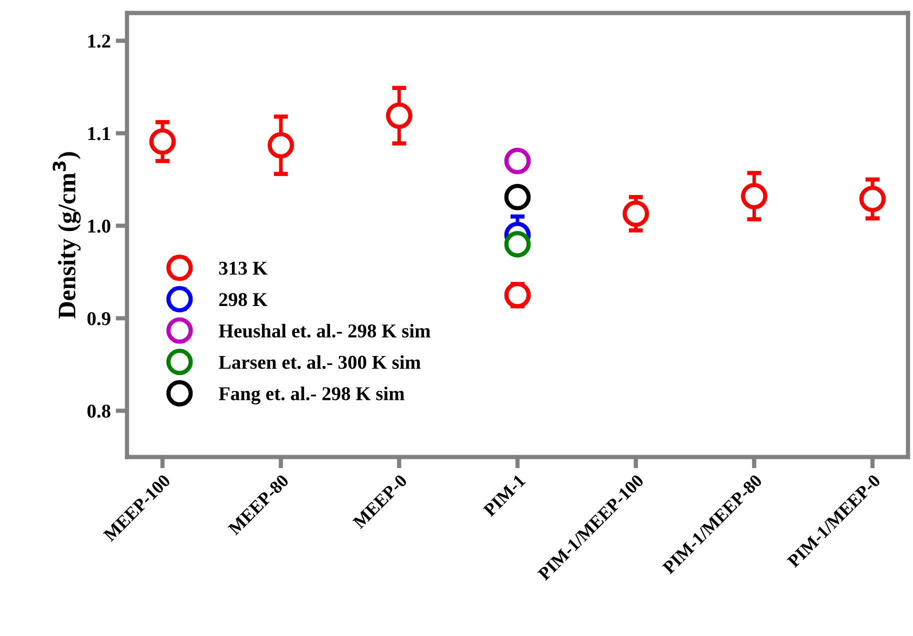 This screenshot has width=913, height=636. Describe the element at coordinates (311, 395) in the screenshot. I see `legend-label: Fang et. al.- 298 K sim` at that location.